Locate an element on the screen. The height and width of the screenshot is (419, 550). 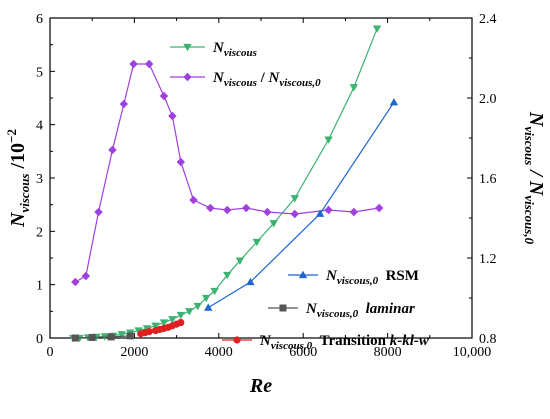
y-right-tick-label: 0.8 is located at coordinates (488, 339).